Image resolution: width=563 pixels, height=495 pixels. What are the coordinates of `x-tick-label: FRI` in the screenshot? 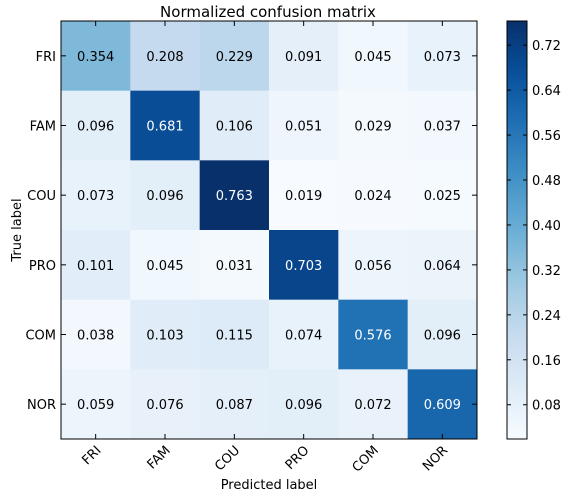 It's located at (91, 455).